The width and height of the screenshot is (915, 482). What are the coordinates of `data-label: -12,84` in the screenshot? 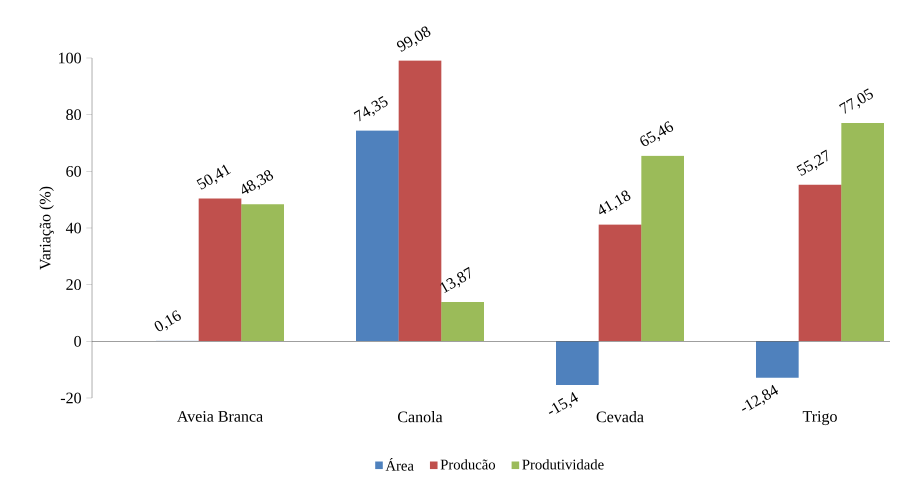 It's located at (760, 397).